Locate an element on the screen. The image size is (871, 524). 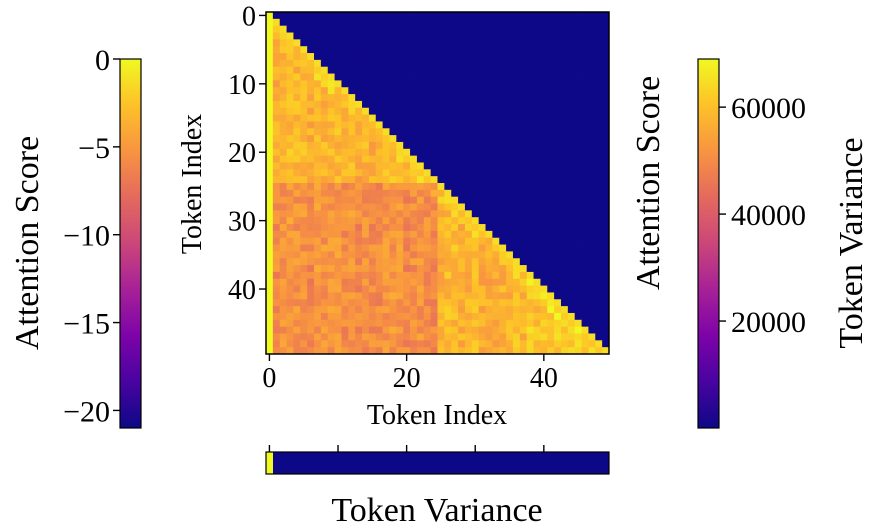
variance-strip-token0 is located at coordinates (269, 463).